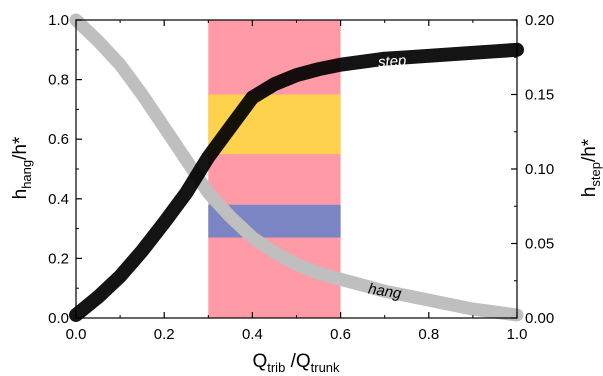 The height and width of the screenshot is (376, 603). Describe the element at coordinates (391, 61) in the screenshot. I see `series-label-step: step` at that location.